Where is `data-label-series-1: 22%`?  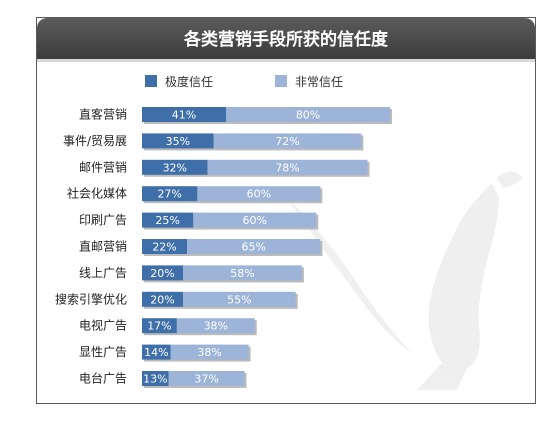 data-label-series-1: 22% is located at coordinates (164, 247).